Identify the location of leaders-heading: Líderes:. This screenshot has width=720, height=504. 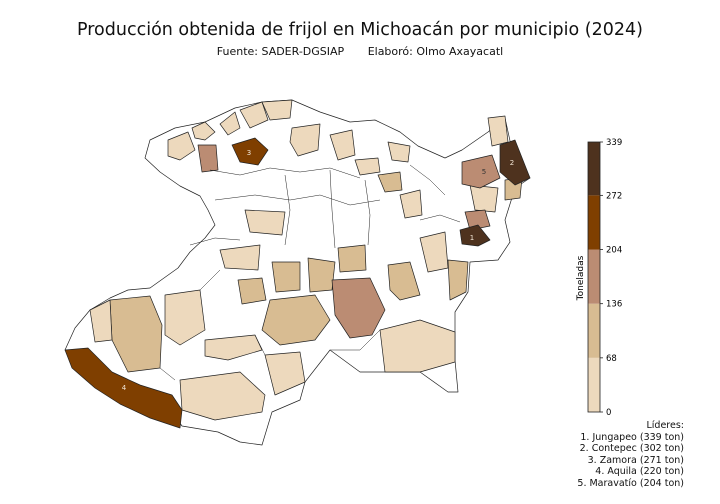
(665, 425).